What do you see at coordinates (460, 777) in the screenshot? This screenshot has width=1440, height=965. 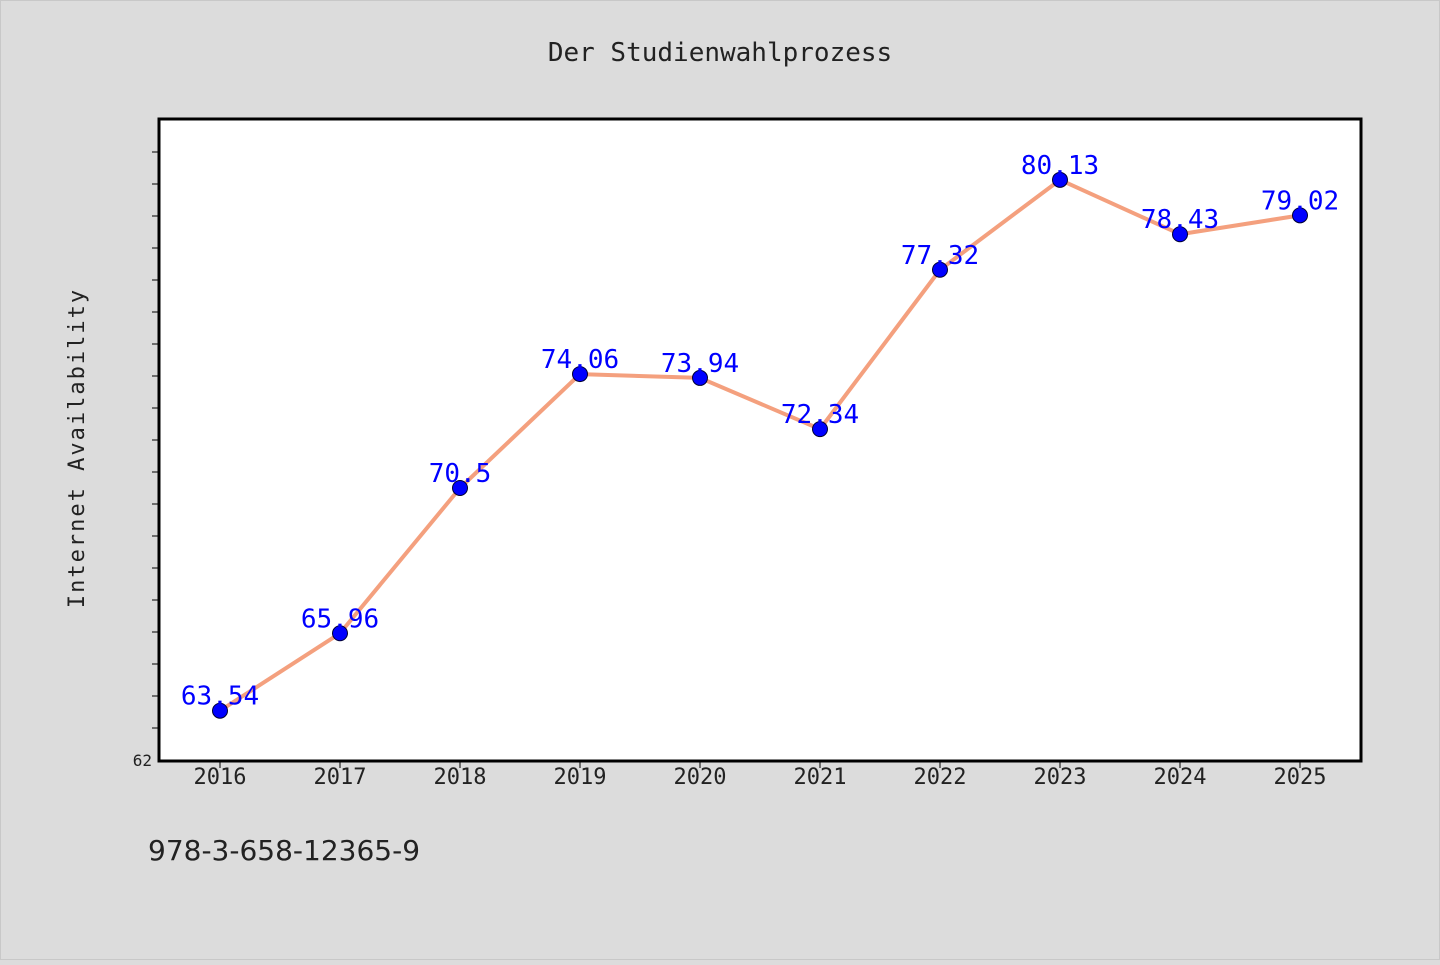 I see `x-tick-label: 2018` at bounding box center [460, 777].